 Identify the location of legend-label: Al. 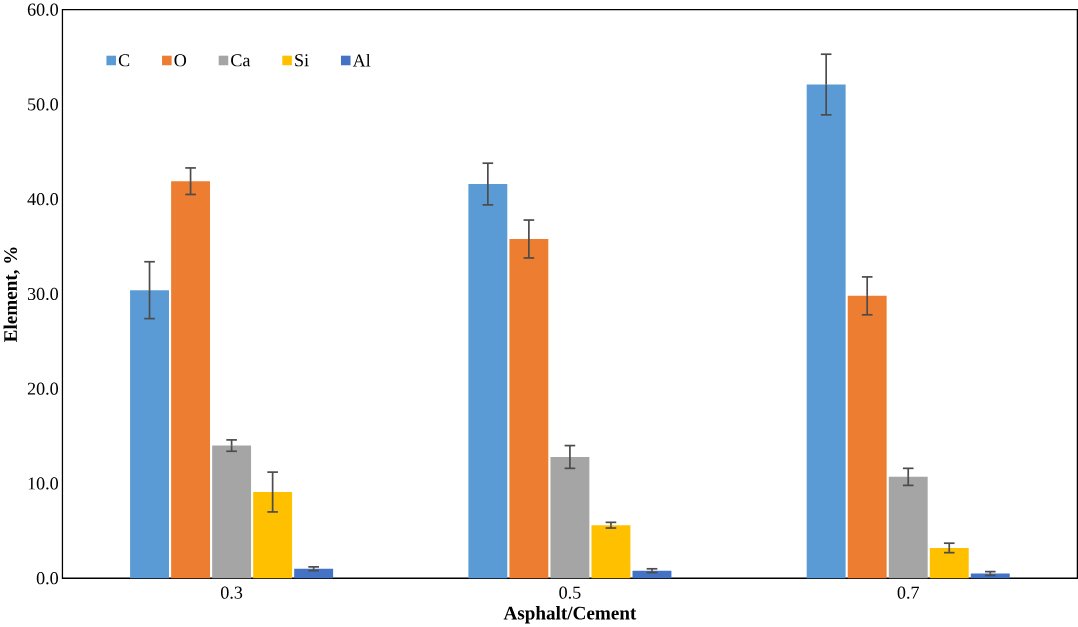
(361, 60).